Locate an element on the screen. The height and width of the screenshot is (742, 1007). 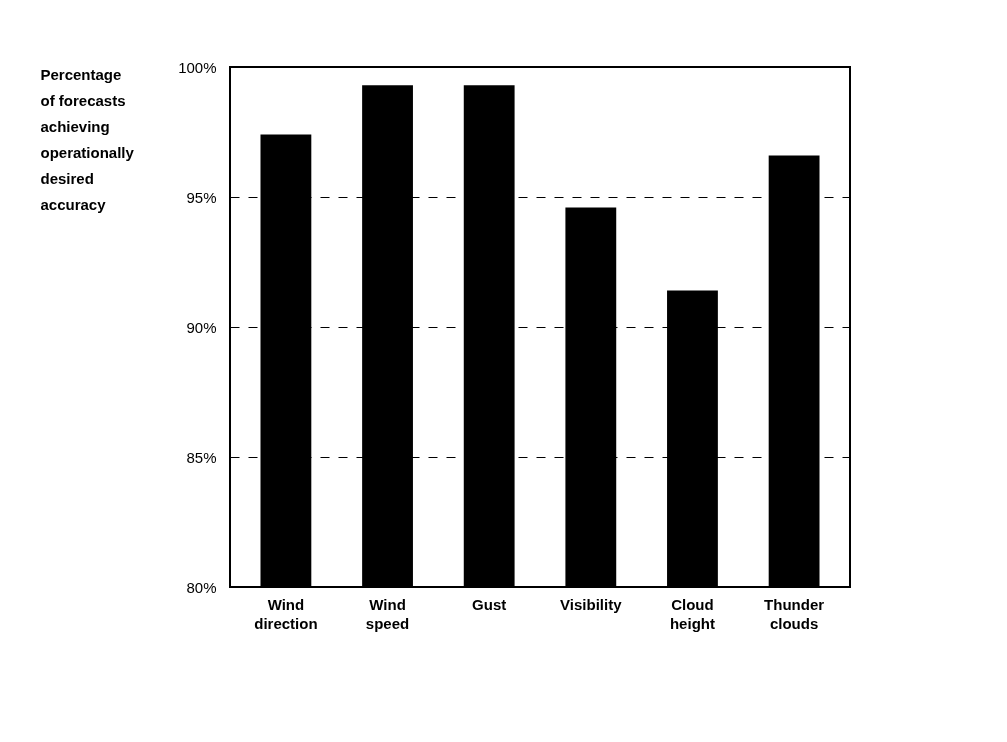
y-tick-label: 100% is located at coordinates (197, 67).